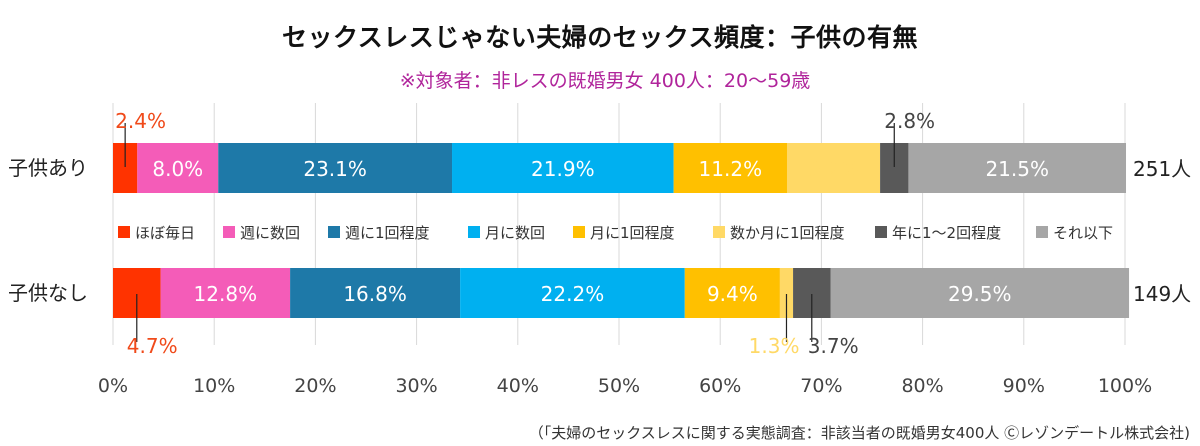 The height and width of the screenshot is (446, 1200). What do you see at coordinates (833, 346) in the screenshot?
I see `data-label: 3.7%` at bounding box center [833, 346].